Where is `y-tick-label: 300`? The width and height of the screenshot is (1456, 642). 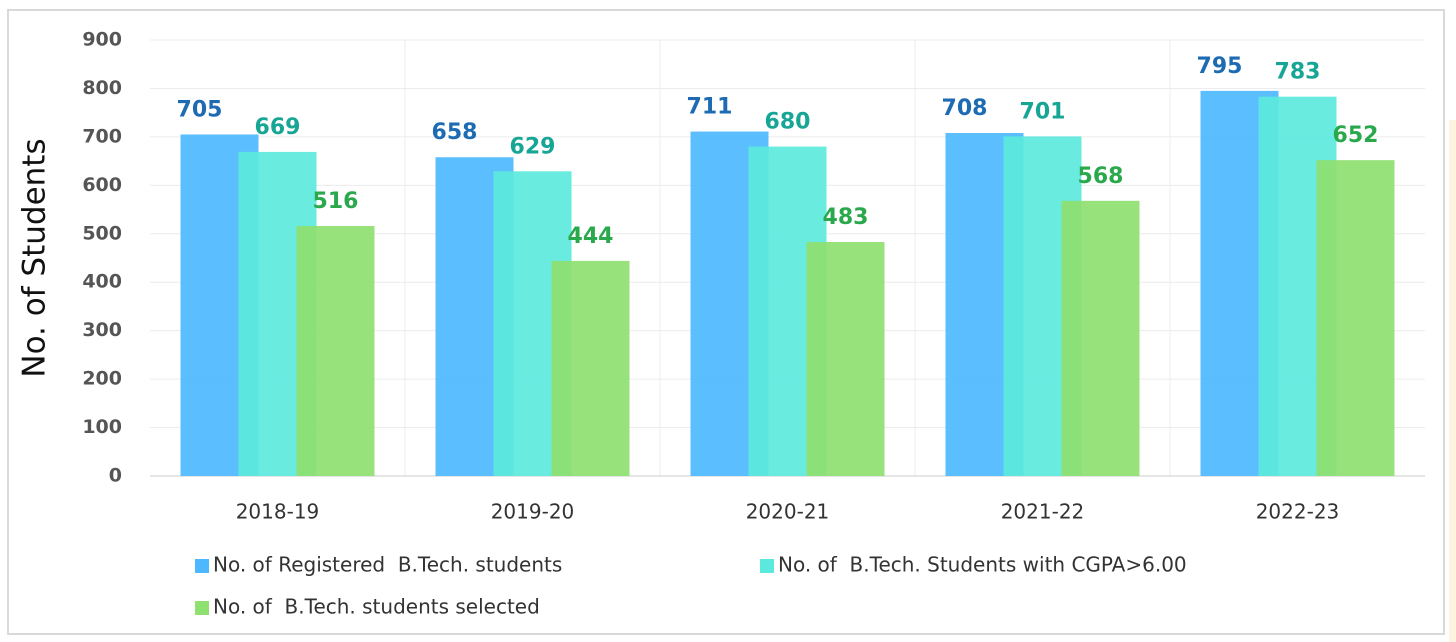
y-tick-label: 300 is located at coordinates (102, 330).